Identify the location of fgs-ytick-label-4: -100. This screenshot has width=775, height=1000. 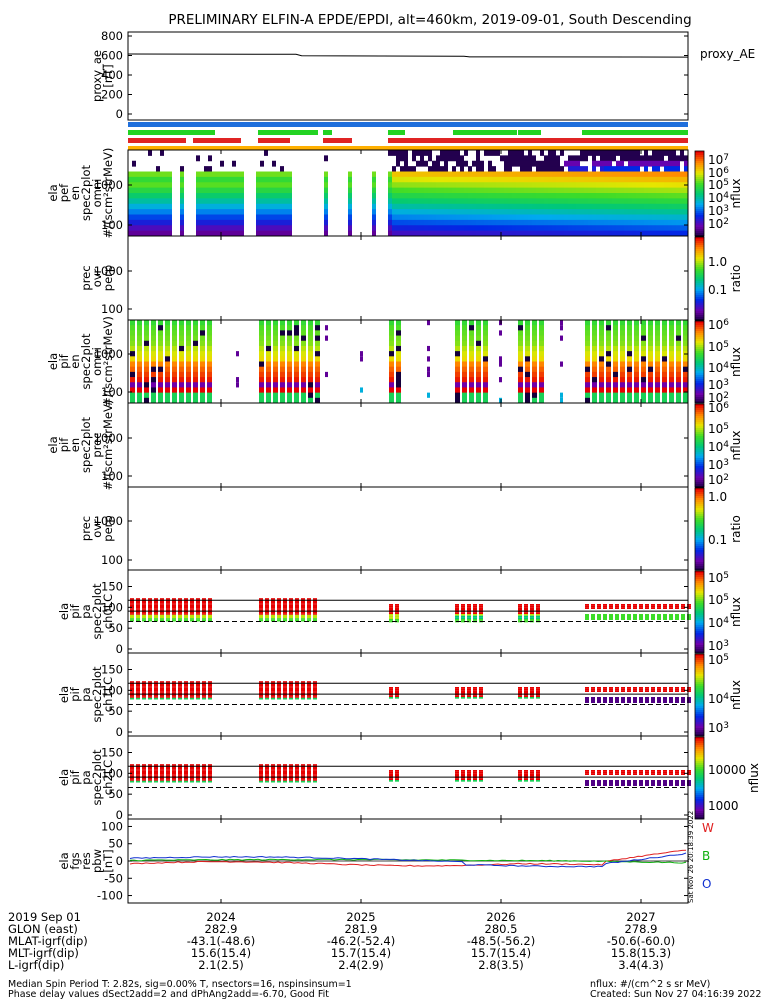
(110, 896).